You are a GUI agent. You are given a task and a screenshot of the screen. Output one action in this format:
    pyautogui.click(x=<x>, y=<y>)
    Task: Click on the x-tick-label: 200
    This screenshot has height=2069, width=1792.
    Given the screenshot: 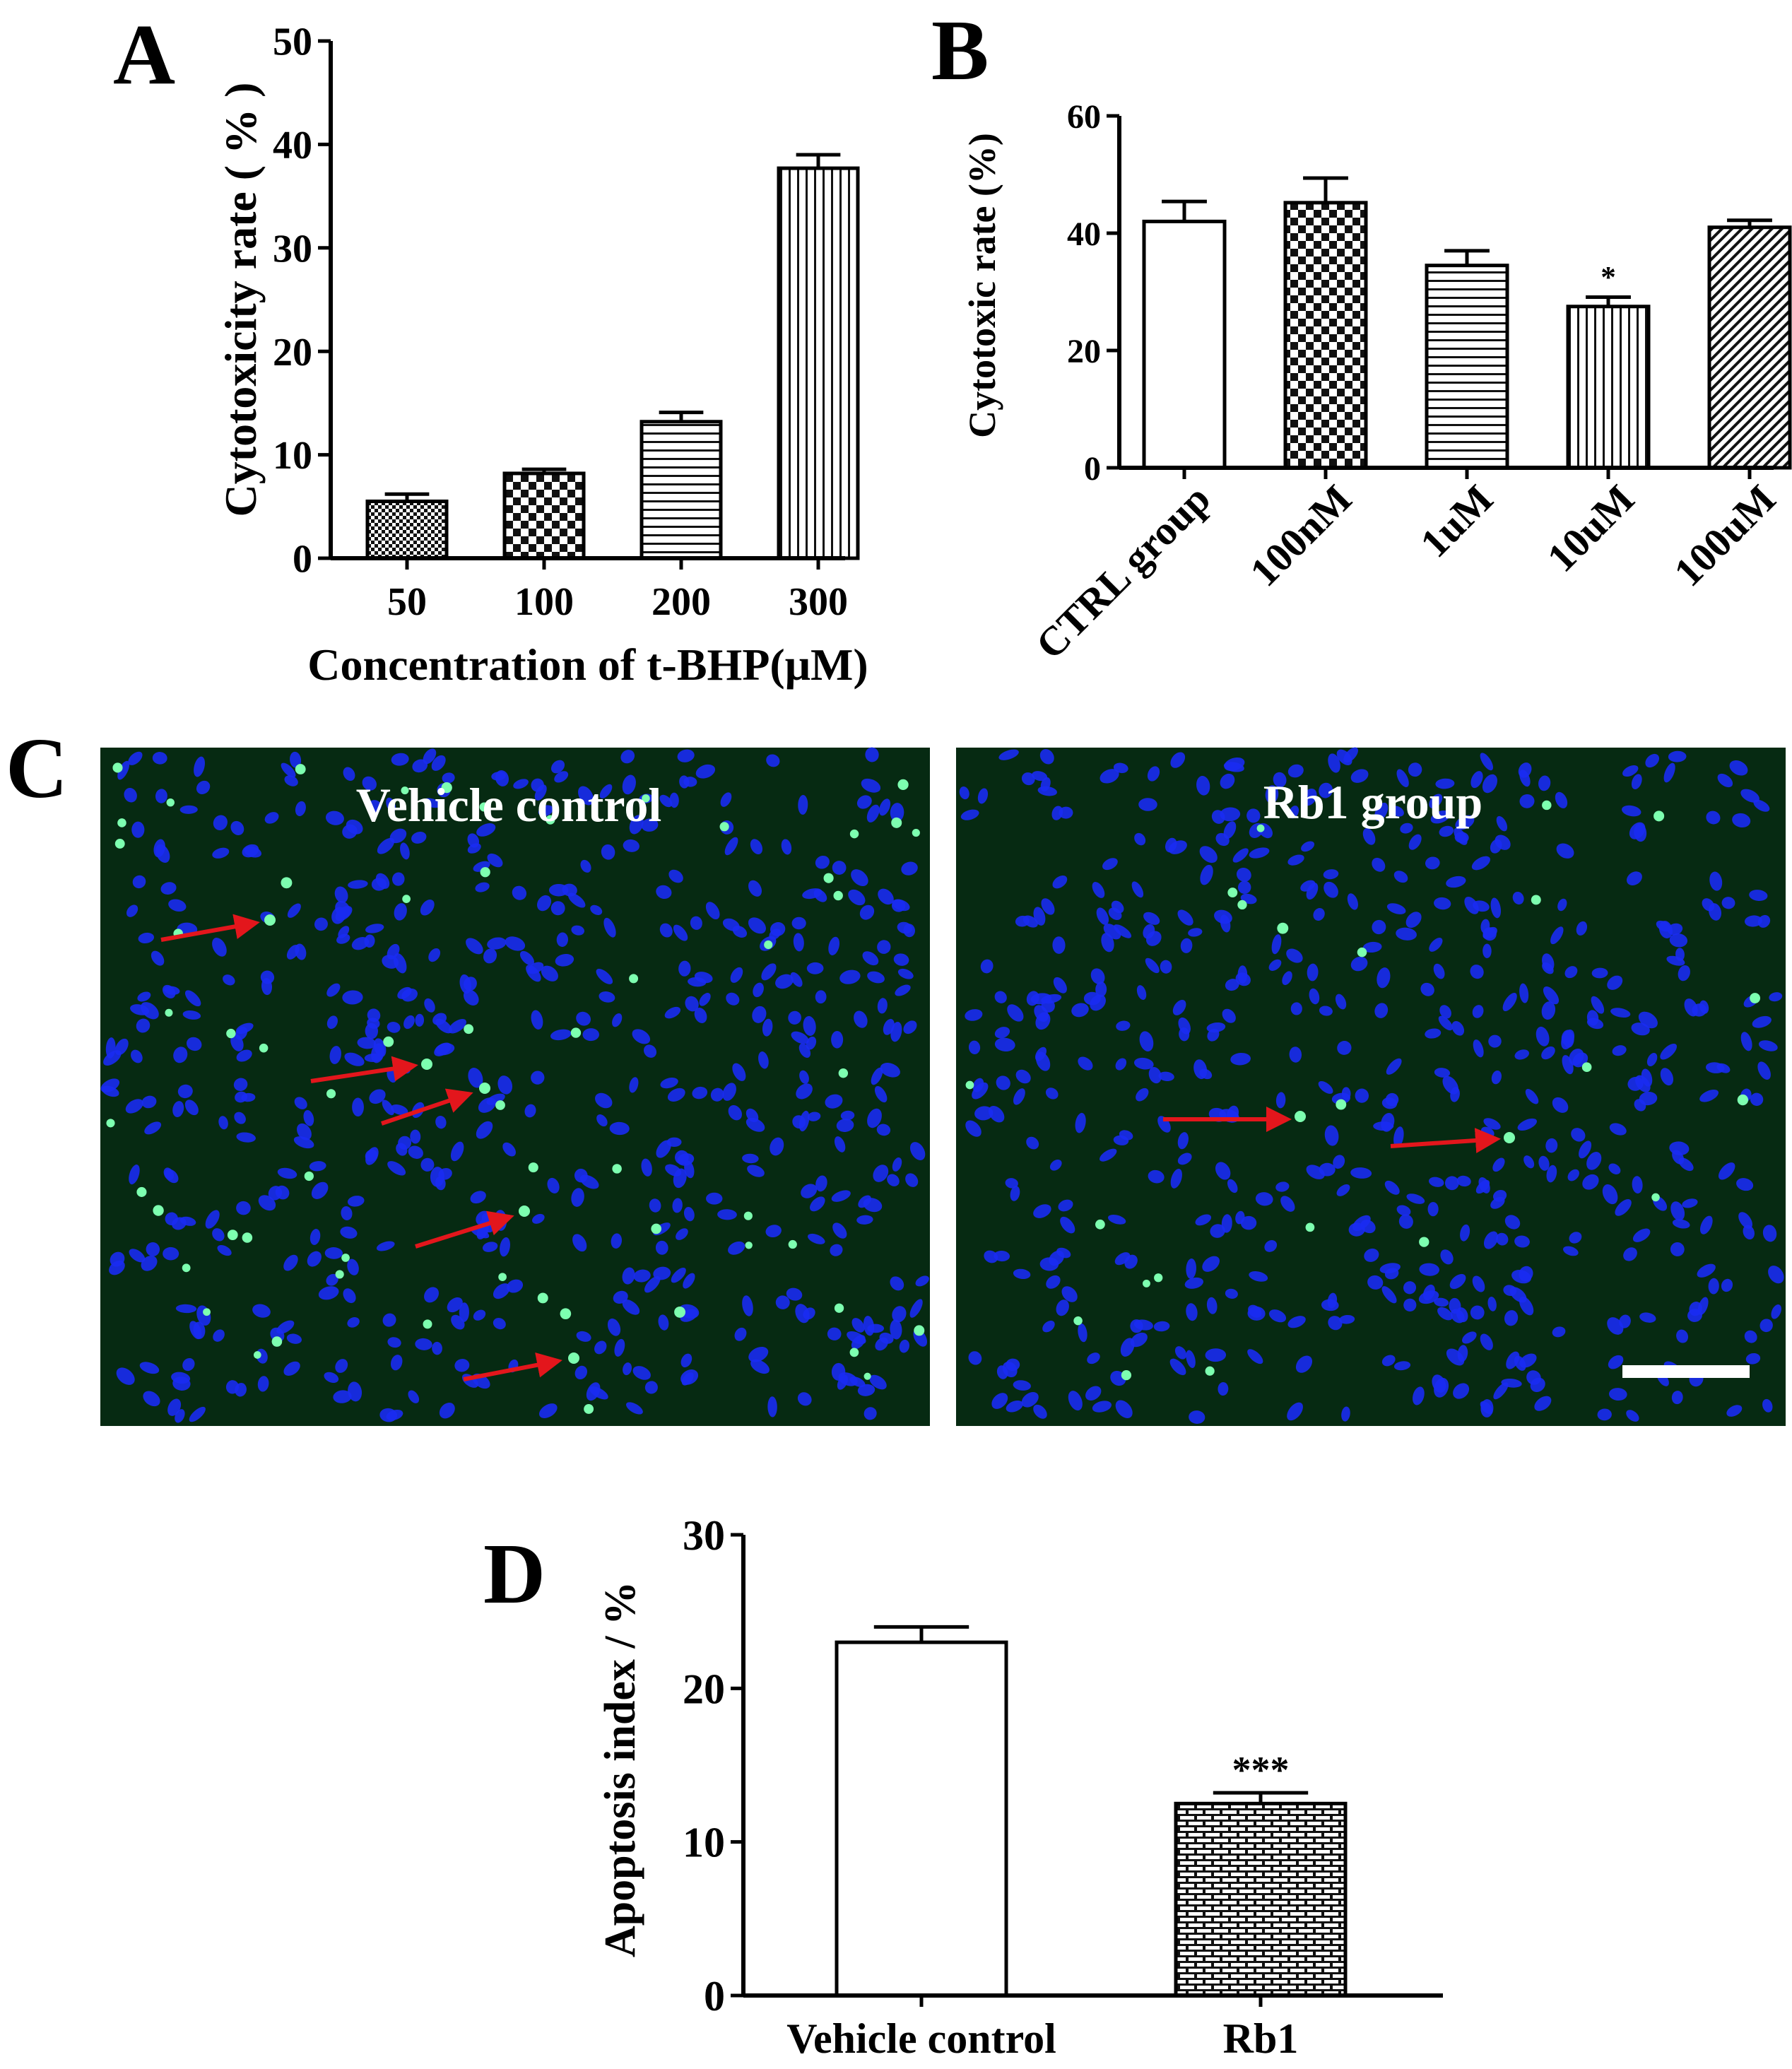 What is the action you would take?
    pyautogui.click(x=682, y=602)
    